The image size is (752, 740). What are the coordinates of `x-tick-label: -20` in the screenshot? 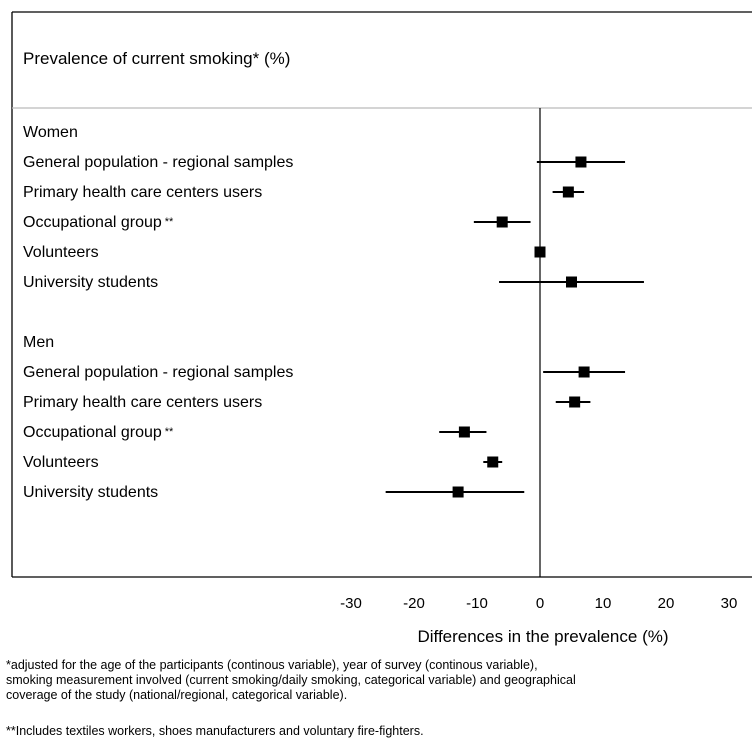 It's located at (414, 603).